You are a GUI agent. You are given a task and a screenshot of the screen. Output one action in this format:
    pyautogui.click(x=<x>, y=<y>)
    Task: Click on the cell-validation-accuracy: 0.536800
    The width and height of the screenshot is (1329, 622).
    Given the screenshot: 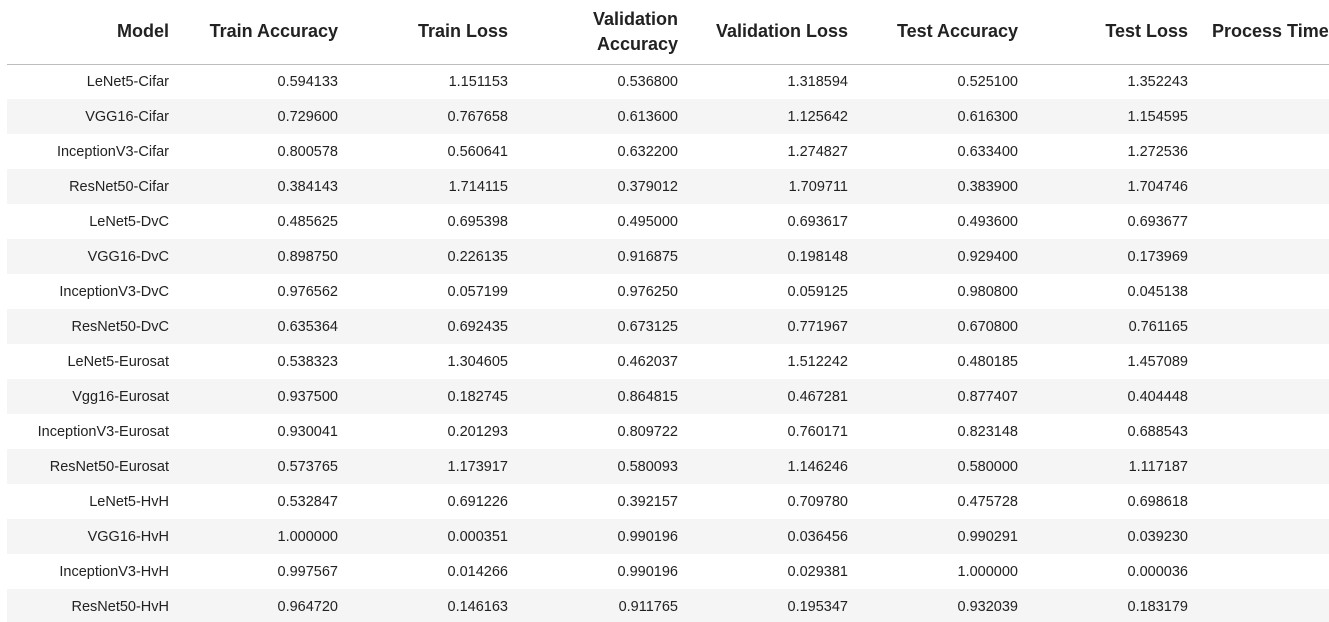 What is the action you would take?
    pyautogui.click(x=597, y=81)
    